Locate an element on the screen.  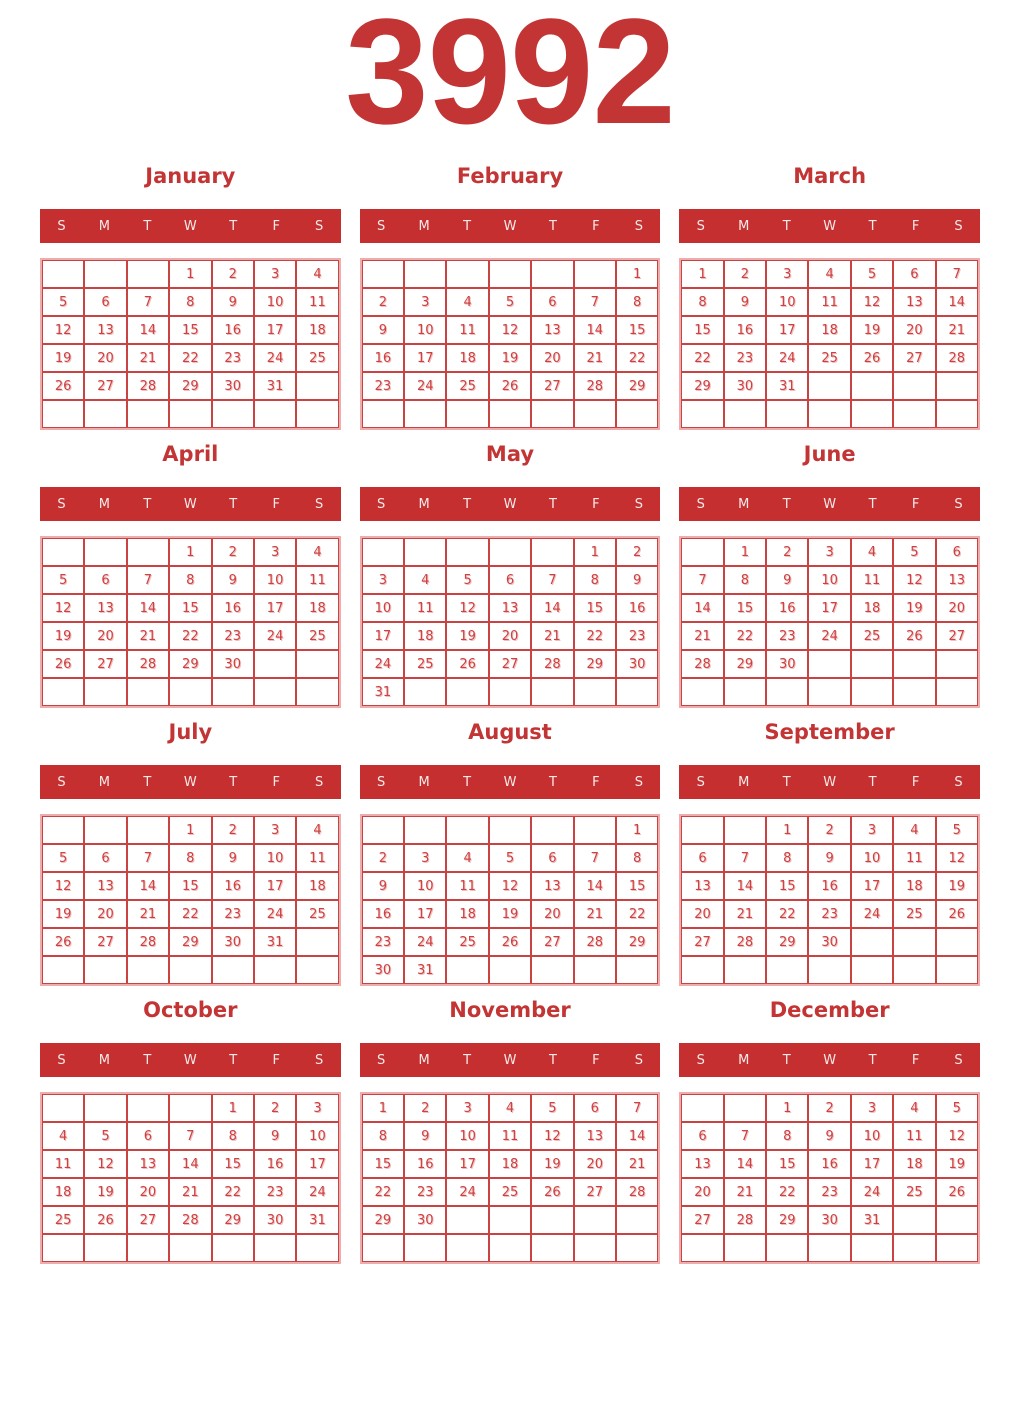
day-cell: 30 is located at coordinates (637, 664).